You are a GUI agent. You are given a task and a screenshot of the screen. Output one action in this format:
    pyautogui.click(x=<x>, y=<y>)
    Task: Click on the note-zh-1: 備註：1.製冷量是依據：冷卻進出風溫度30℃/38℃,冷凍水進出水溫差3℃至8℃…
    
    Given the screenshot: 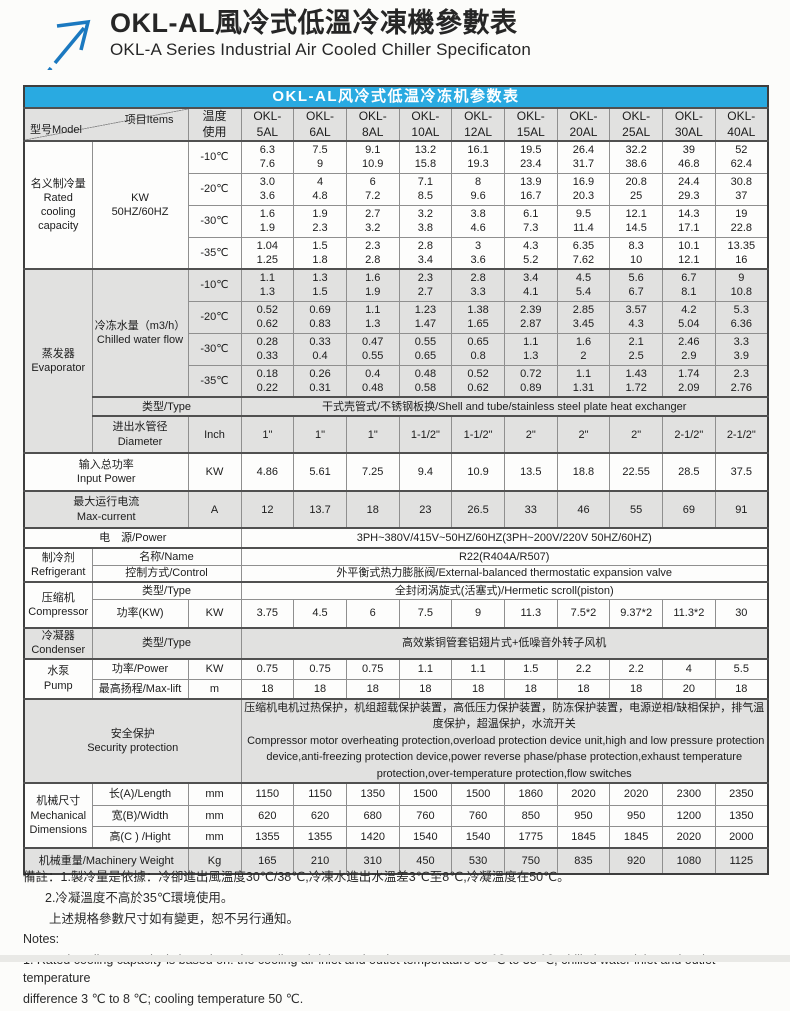 What is the action you would take?
    pyautogui.click(x=296, y=877)
    